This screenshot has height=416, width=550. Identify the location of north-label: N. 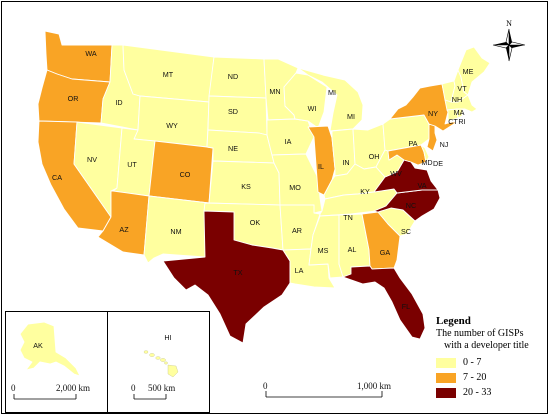
(509, 23).